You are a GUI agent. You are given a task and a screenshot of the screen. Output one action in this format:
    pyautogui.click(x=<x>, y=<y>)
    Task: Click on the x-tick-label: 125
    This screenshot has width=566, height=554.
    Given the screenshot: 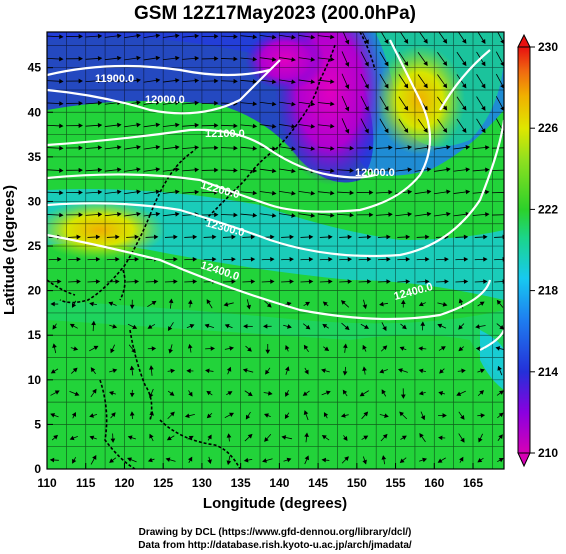 What is the action you would take?
    pyautogui.click(x=163, y=483)
    